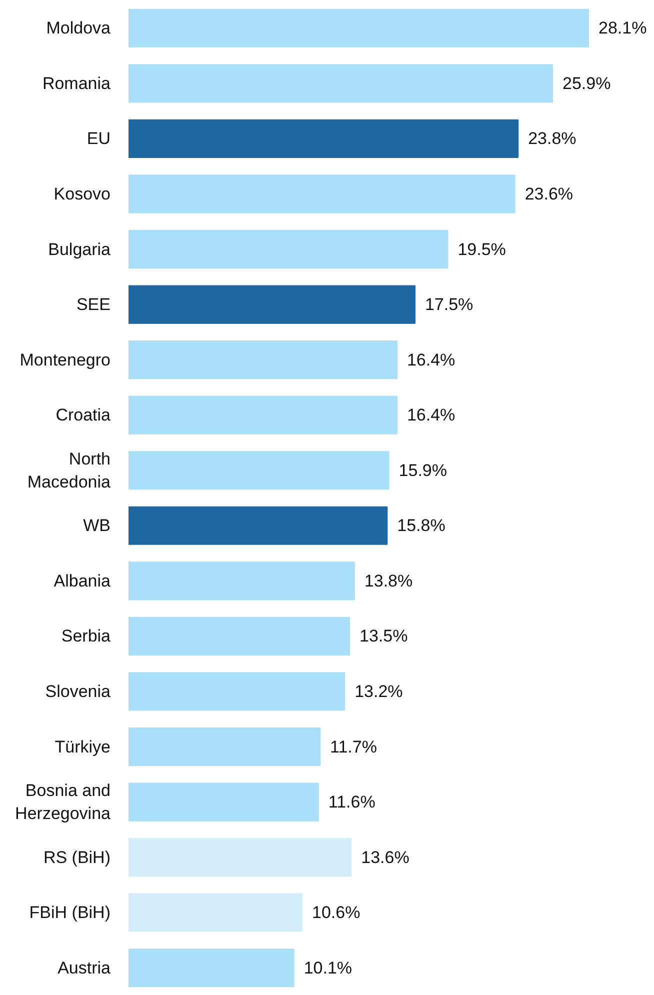 The image size is (654, 995). What do you see at coordinates (78, 691) in the screenshot?
I see `y-tick-label: Slovenia` at bounding box center [78, 691].